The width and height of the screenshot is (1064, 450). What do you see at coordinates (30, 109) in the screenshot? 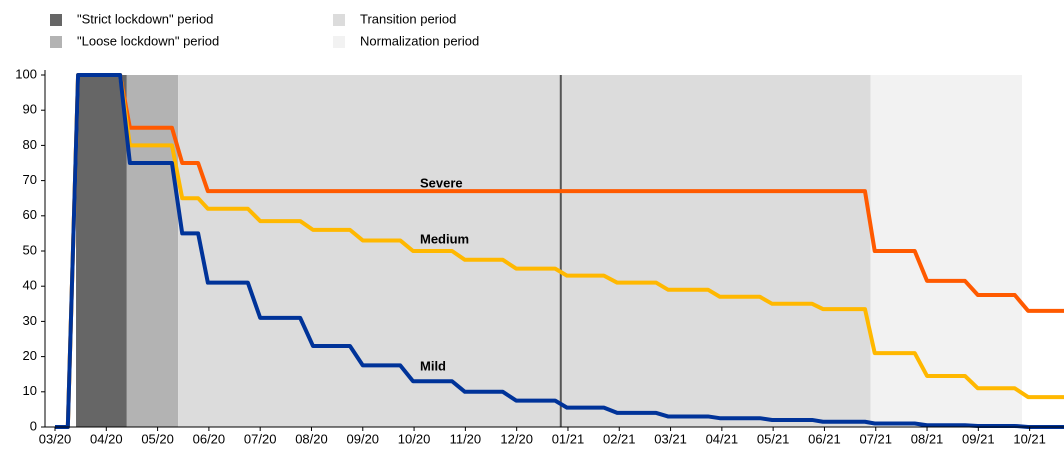
I see `y-tick-label: 90` at bounding box center [30, 109].